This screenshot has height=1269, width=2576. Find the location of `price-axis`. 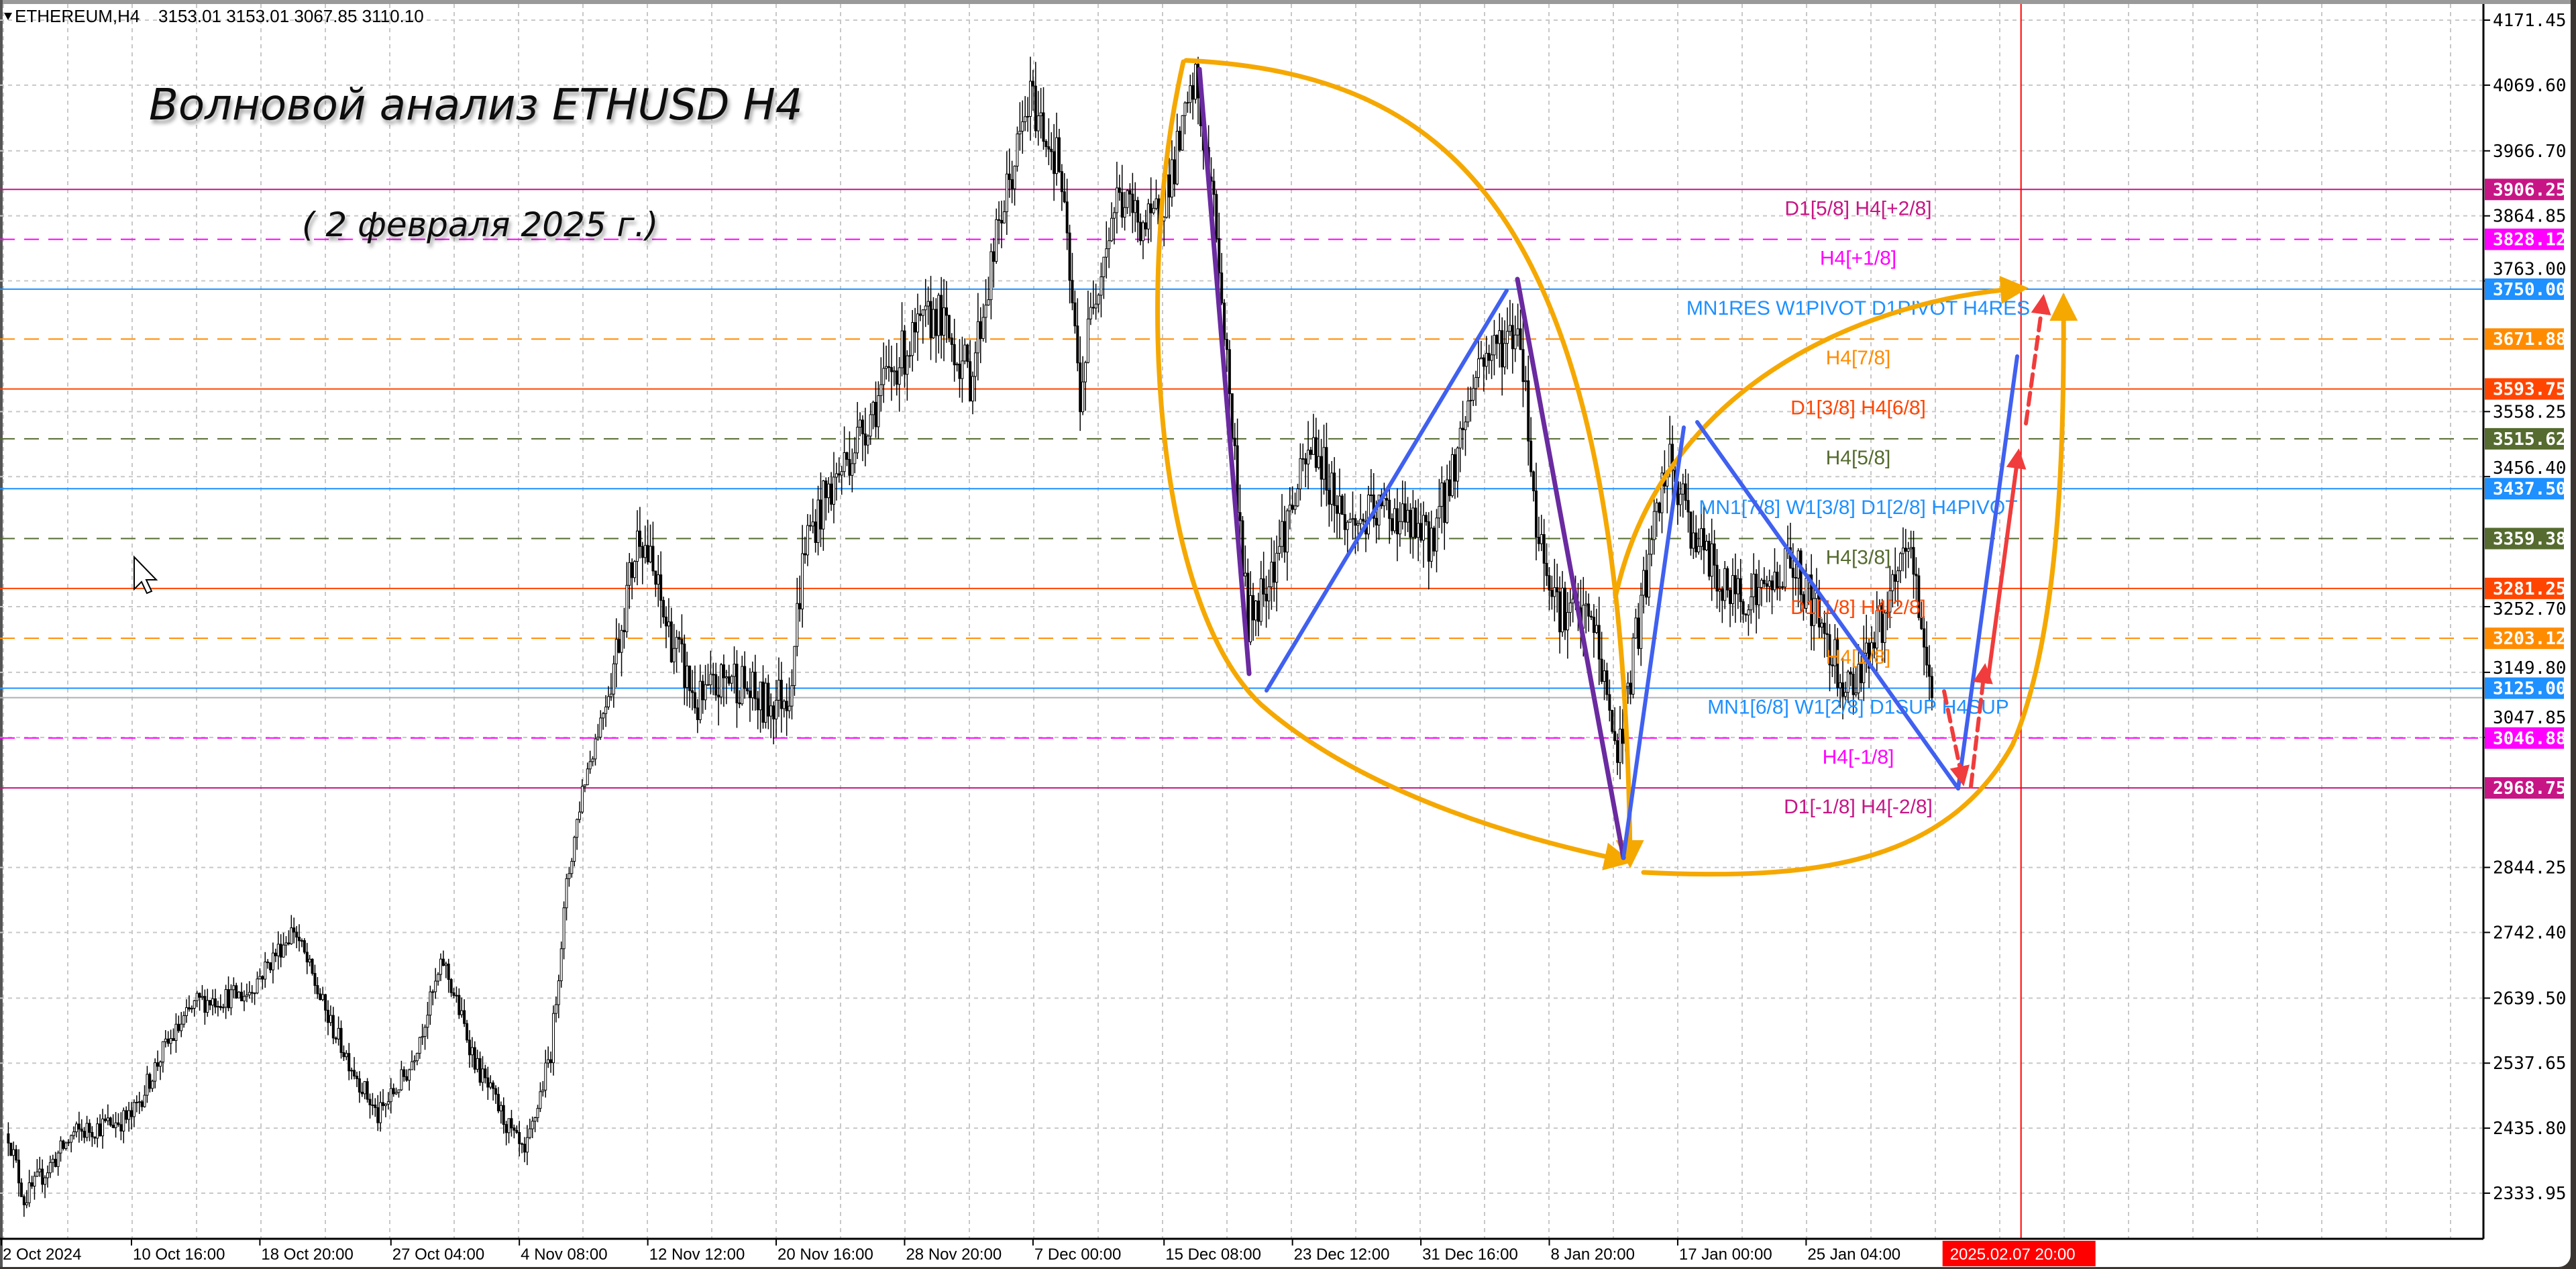

price-axis is located at coordinates (2527, 621).